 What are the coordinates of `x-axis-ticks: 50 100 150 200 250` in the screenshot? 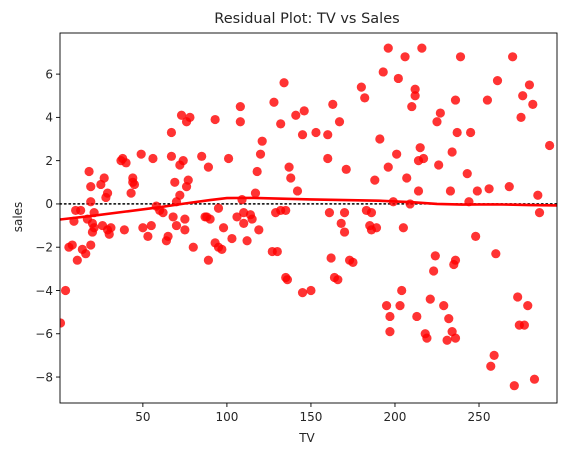 It's located at (312, 413).